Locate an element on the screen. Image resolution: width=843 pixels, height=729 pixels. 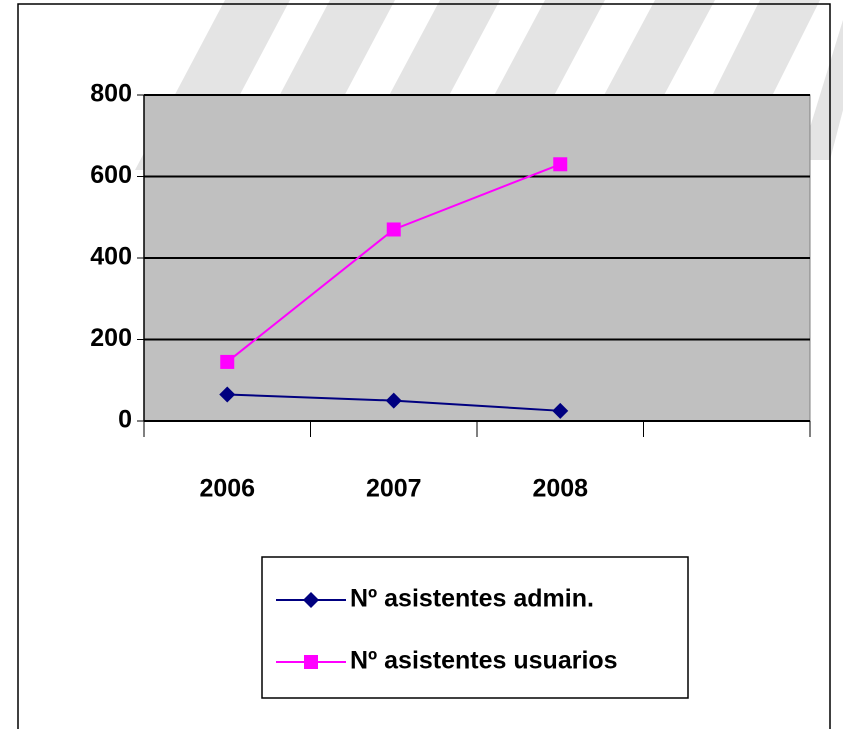
y-tick-label: 800 is located at coordinates (111, 94).